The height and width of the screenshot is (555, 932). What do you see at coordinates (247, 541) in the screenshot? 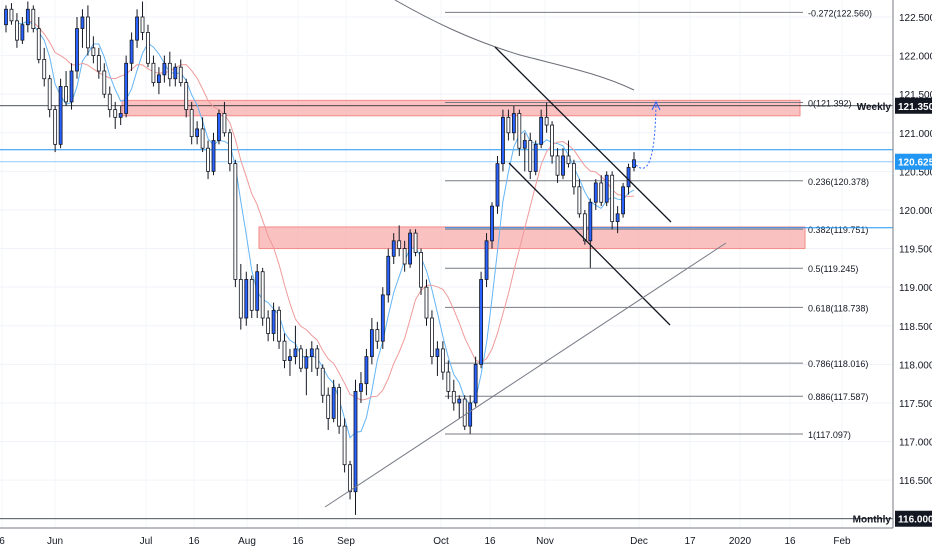
I see `x-tick-label: Aug` at bounding box center [247, 541].